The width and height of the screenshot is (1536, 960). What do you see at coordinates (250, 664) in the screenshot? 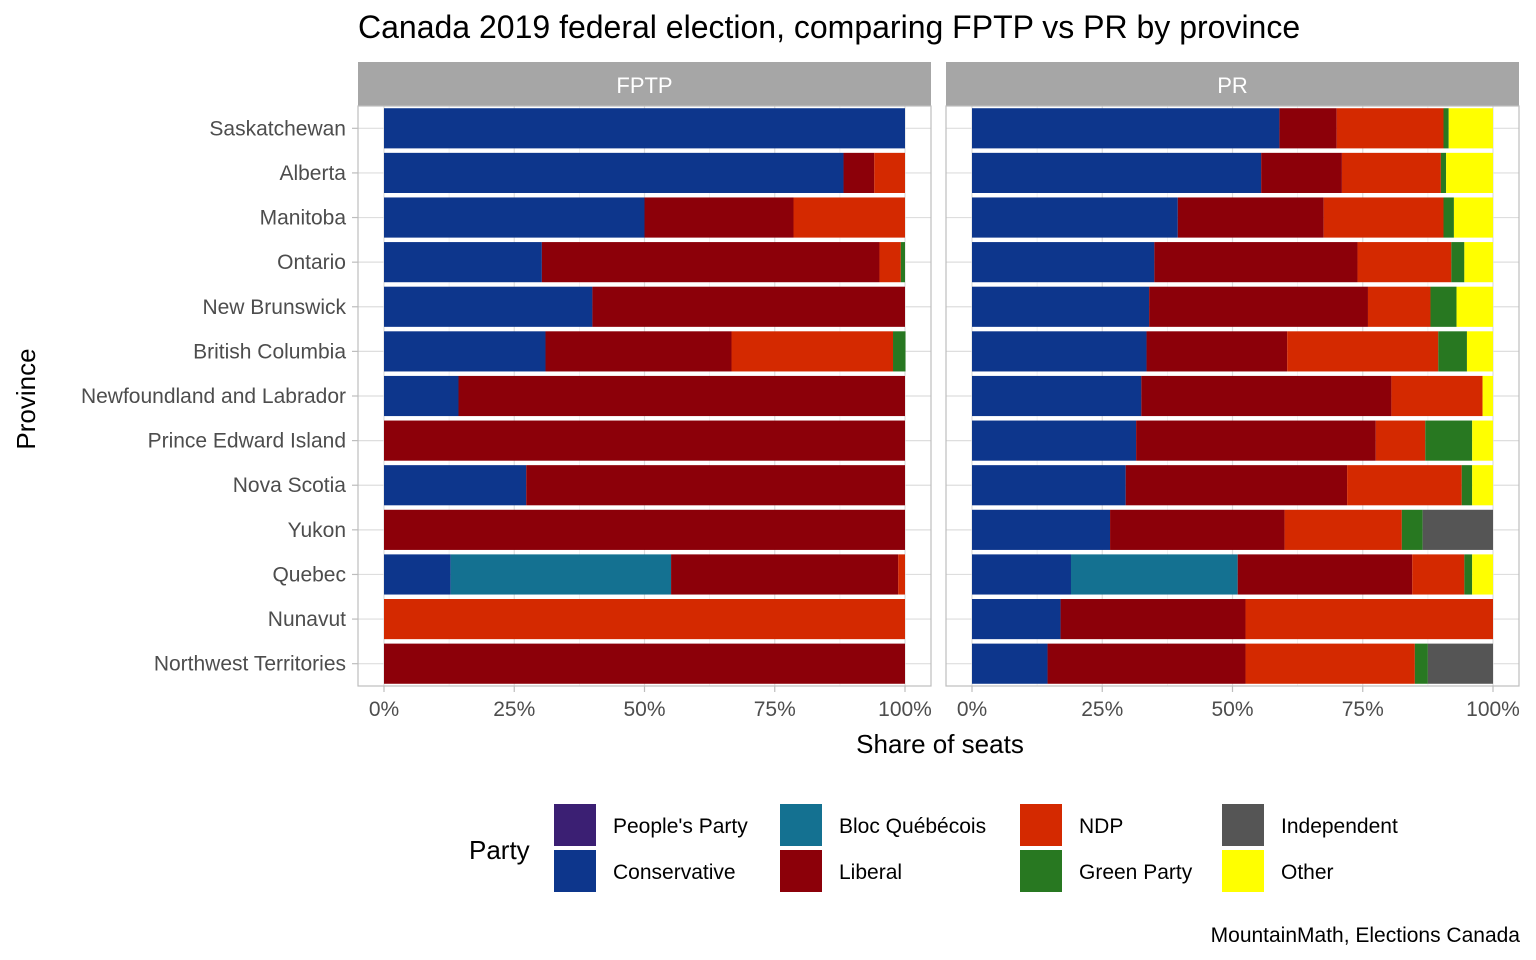
I see `y-tick-label: Northwest Territories` at bounding box center [250, 664].